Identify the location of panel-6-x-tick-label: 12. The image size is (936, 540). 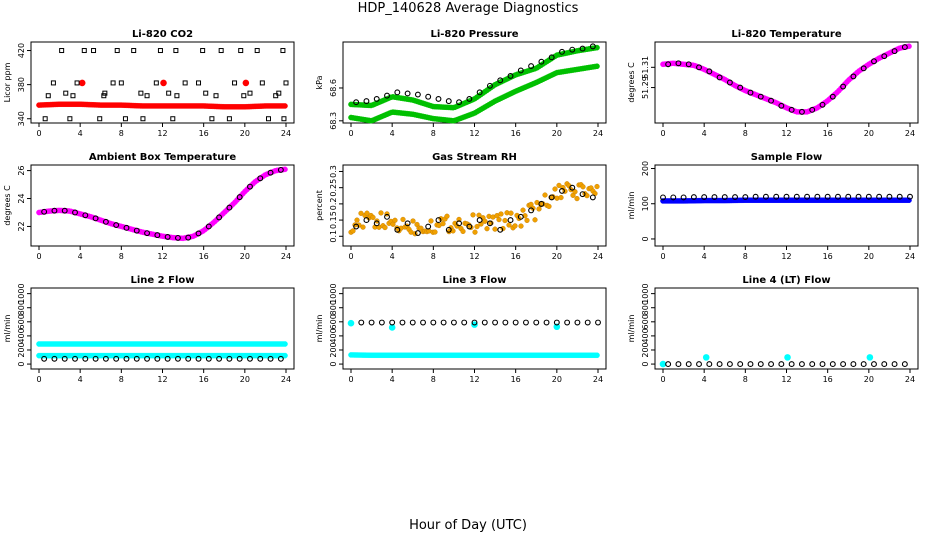
(786, 256).